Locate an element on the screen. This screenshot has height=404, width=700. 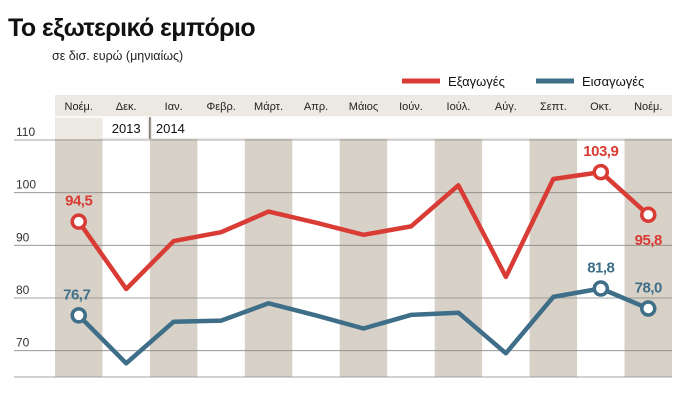
data-label: 81,8 is located at coordinates (600, 268).